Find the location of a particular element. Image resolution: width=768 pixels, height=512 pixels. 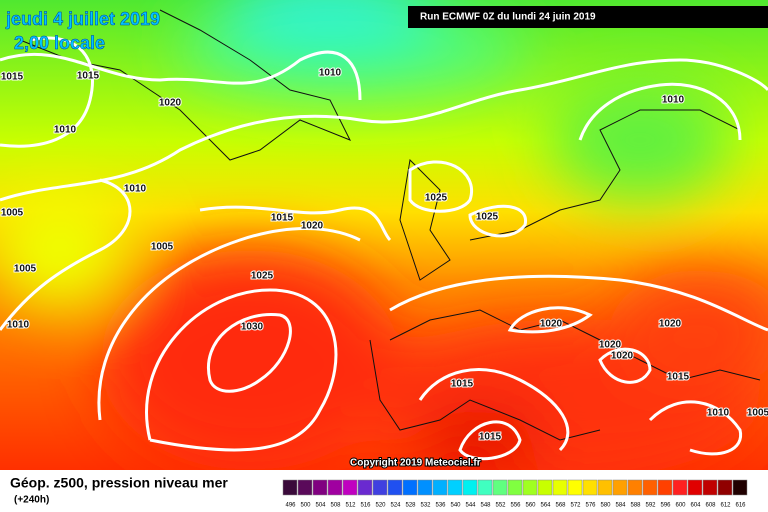

scale-label: 520 is located at coordinates (380, 506).